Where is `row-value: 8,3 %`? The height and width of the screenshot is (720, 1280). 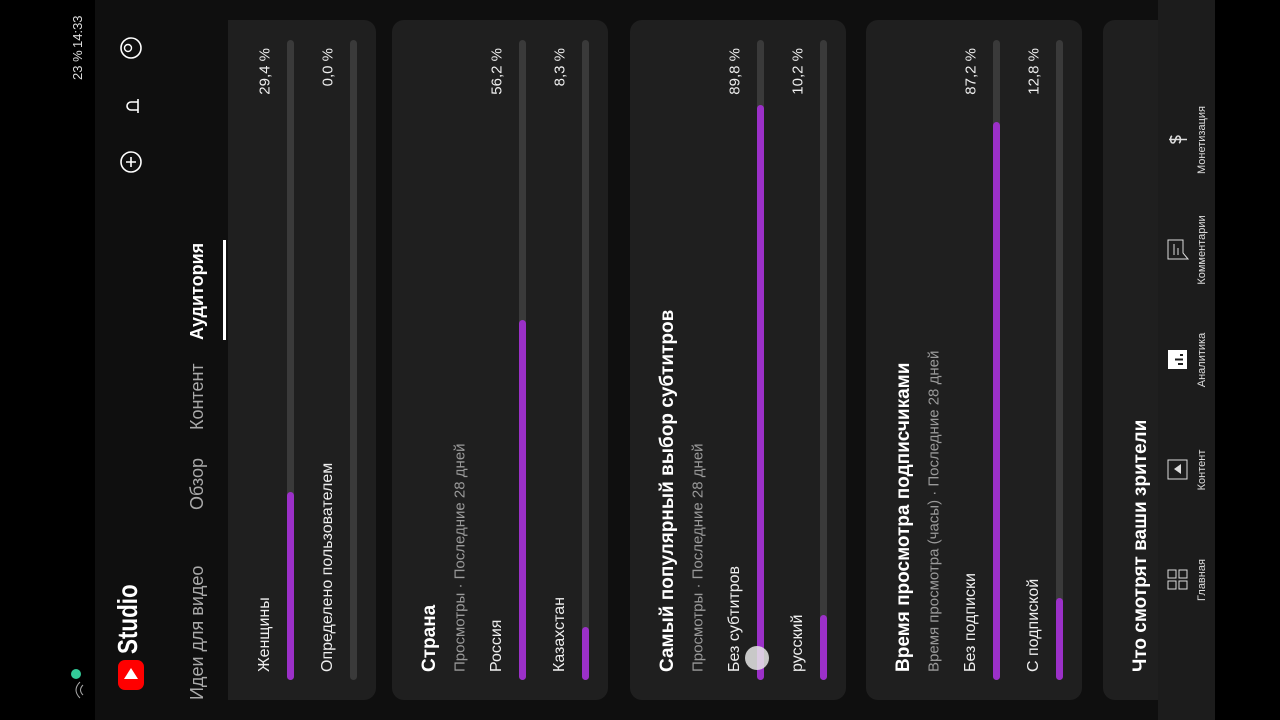
row-value: 8,3 % is located at coordinates (560, 67).